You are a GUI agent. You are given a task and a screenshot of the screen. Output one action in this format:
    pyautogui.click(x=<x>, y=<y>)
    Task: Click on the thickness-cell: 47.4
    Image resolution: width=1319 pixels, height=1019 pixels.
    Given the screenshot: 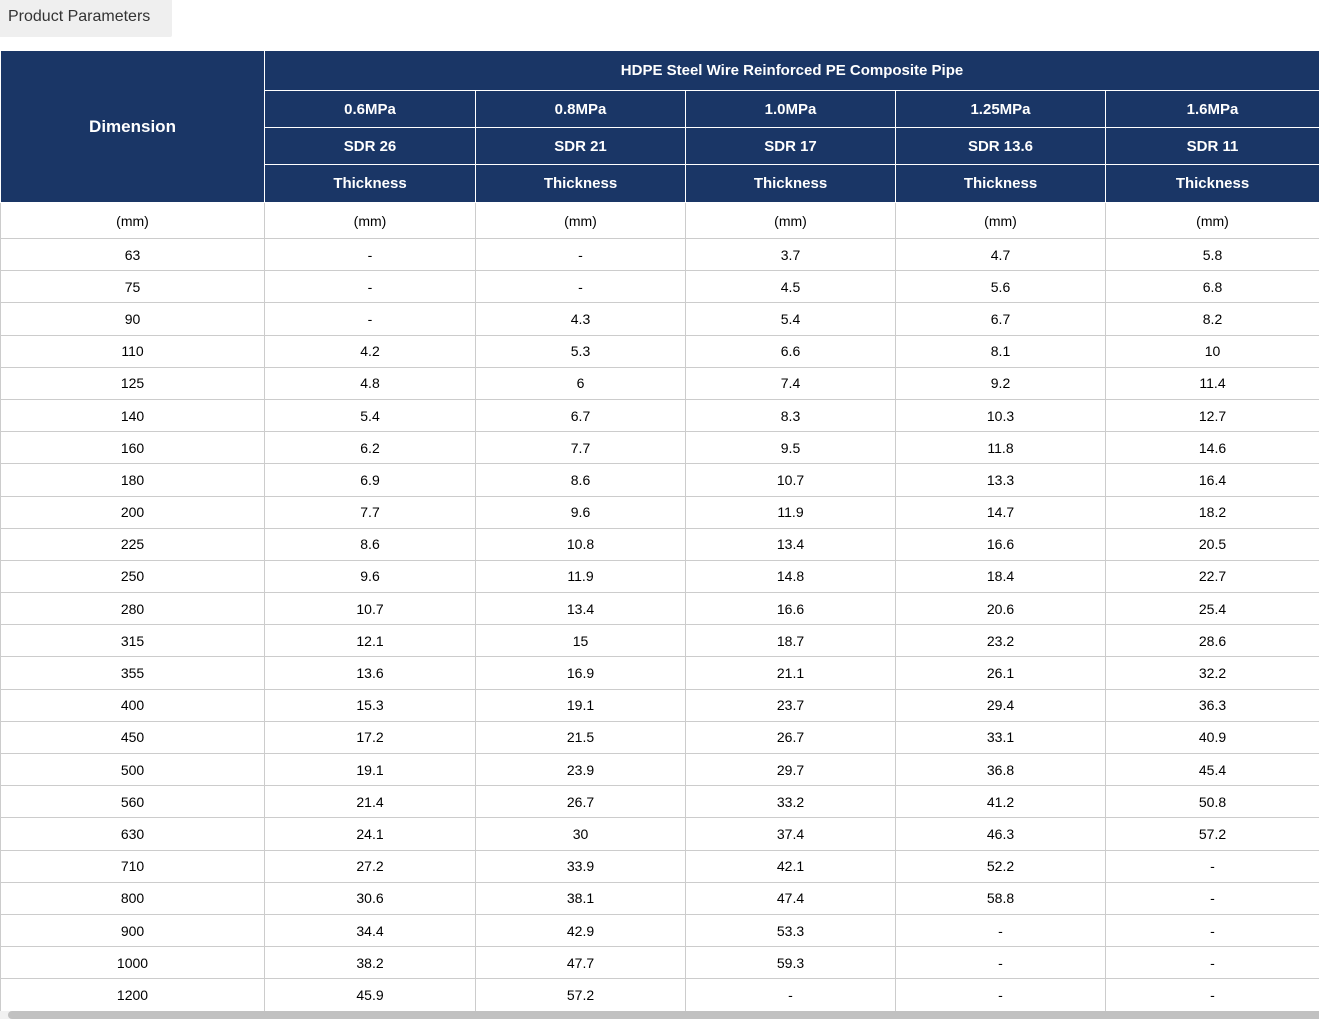 What is the action you would take?
    pyautogui.click(x=790, y=898)
    